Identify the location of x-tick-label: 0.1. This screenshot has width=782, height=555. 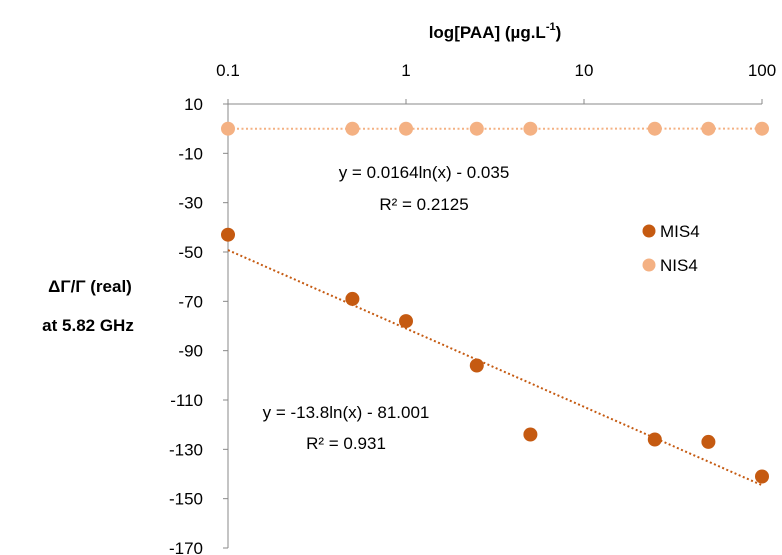
(228, 70).